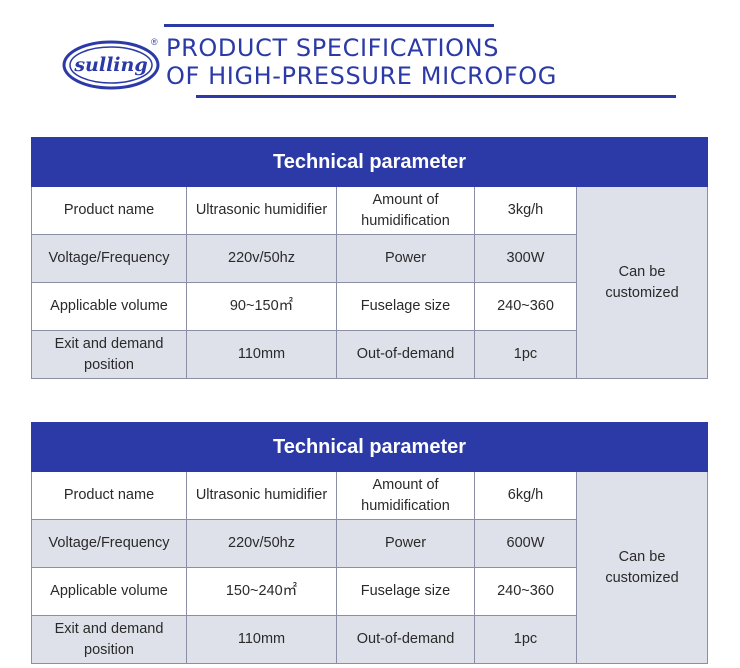 Image resolution: width=740 pixels, height=668 pixels. Describe the element at coordinates (329, 25) in the screenshot. I see `header-rule-top` at that location.